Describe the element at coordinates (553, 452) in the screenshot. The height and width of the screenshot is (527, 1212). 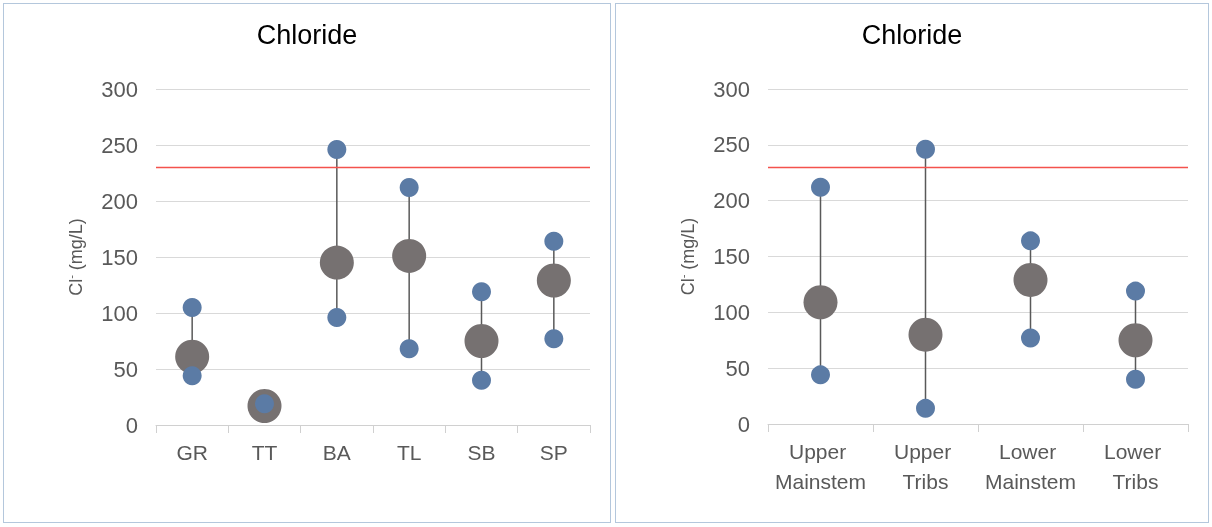
I see `x-tick-label: SP` at that location.